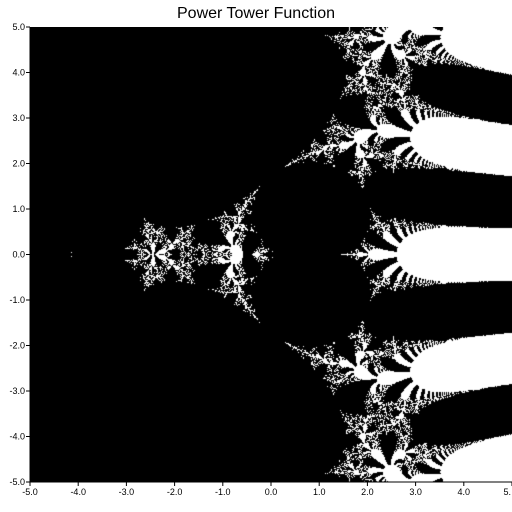  I want to click on y-tick-label: -3.0, so click(17, 391).